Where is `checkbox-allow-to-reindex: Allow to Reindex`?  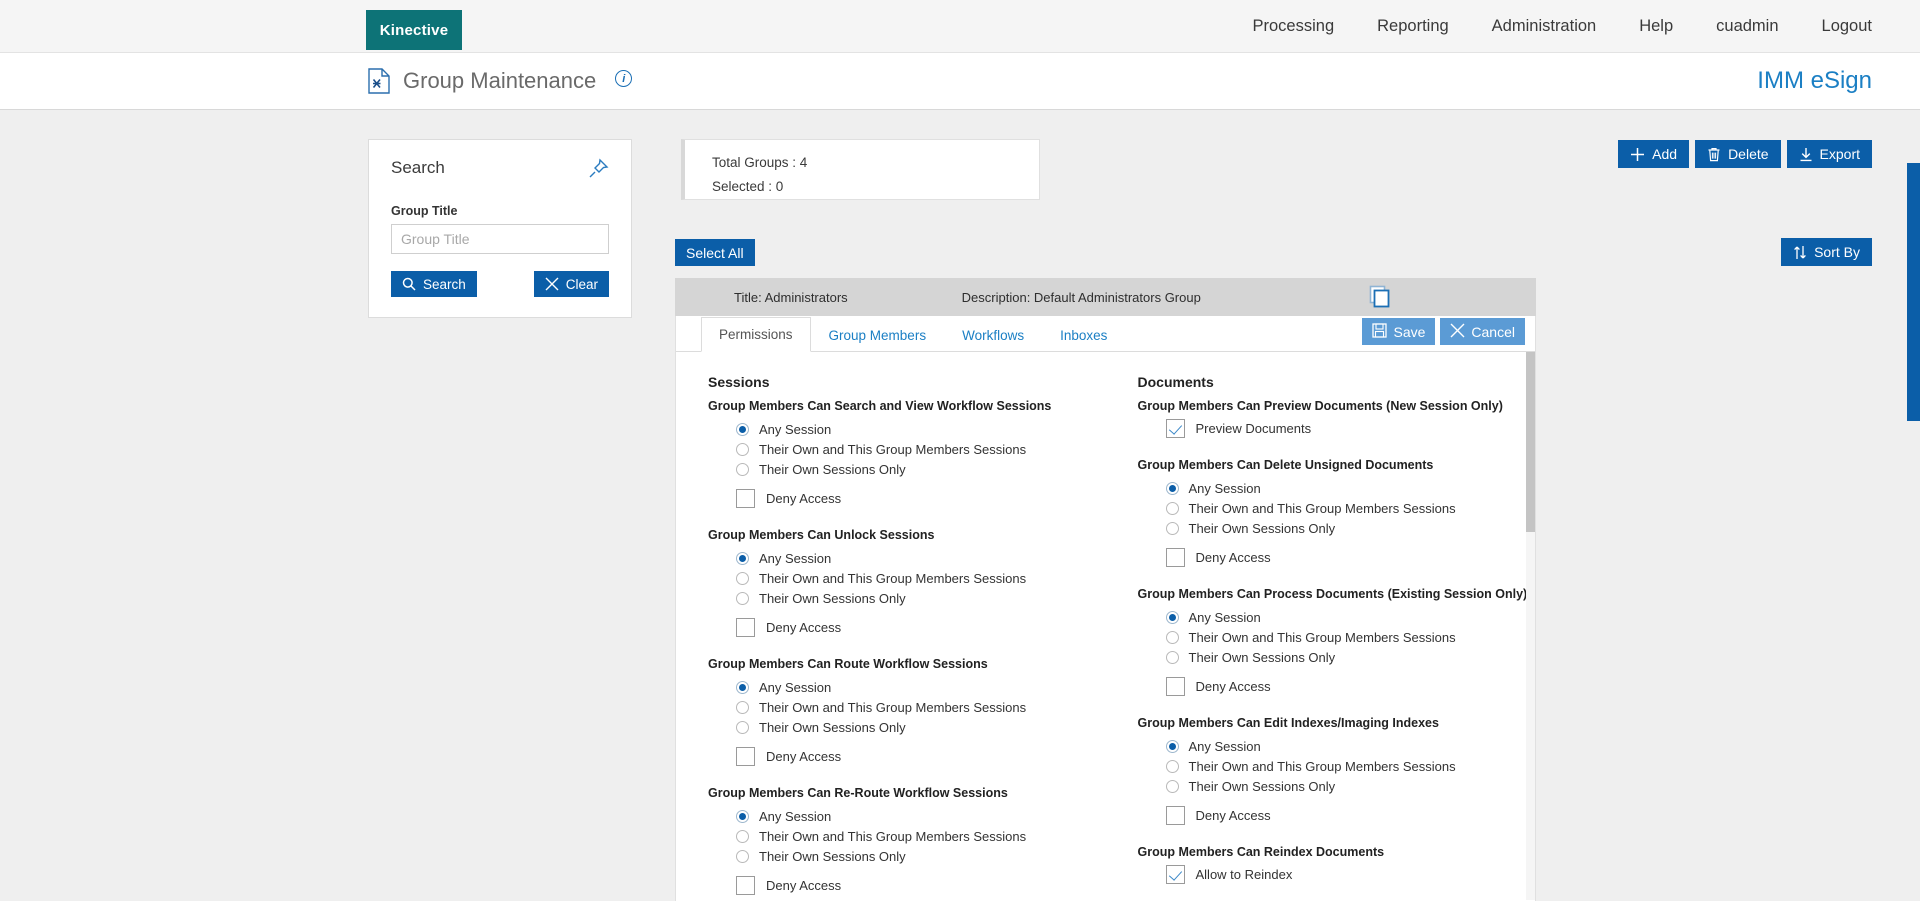 checkbox-allow-to-reindex: Allow to Reindex is located at coordinates (1350, 874).